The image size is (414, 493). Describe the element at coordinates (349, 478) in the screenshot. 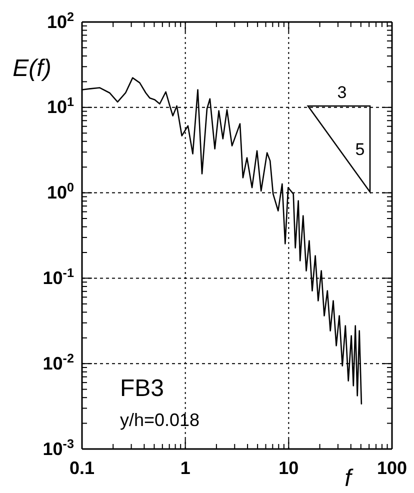

I see `x-axis-title: f` at that location.